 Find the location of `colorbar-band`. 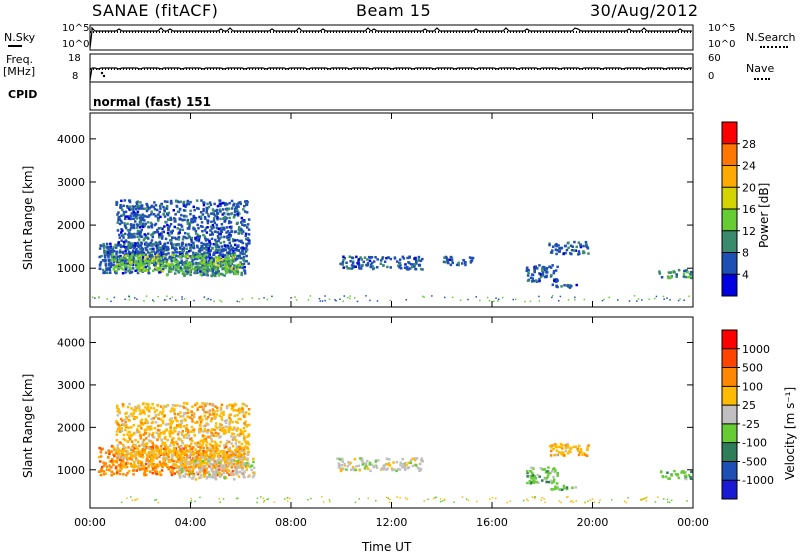

colorbar-band is located at coordinates (729, 377).